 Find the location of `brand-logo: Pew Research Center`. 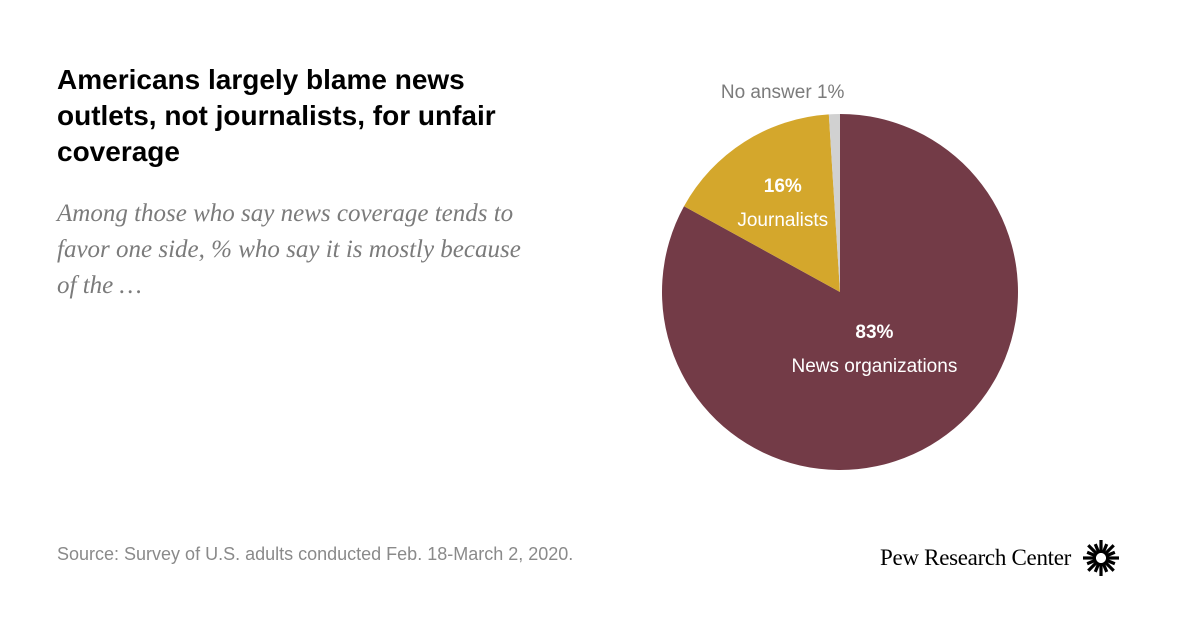

brand-logo: Pew Research Center is located at coordinates (1000, 558).